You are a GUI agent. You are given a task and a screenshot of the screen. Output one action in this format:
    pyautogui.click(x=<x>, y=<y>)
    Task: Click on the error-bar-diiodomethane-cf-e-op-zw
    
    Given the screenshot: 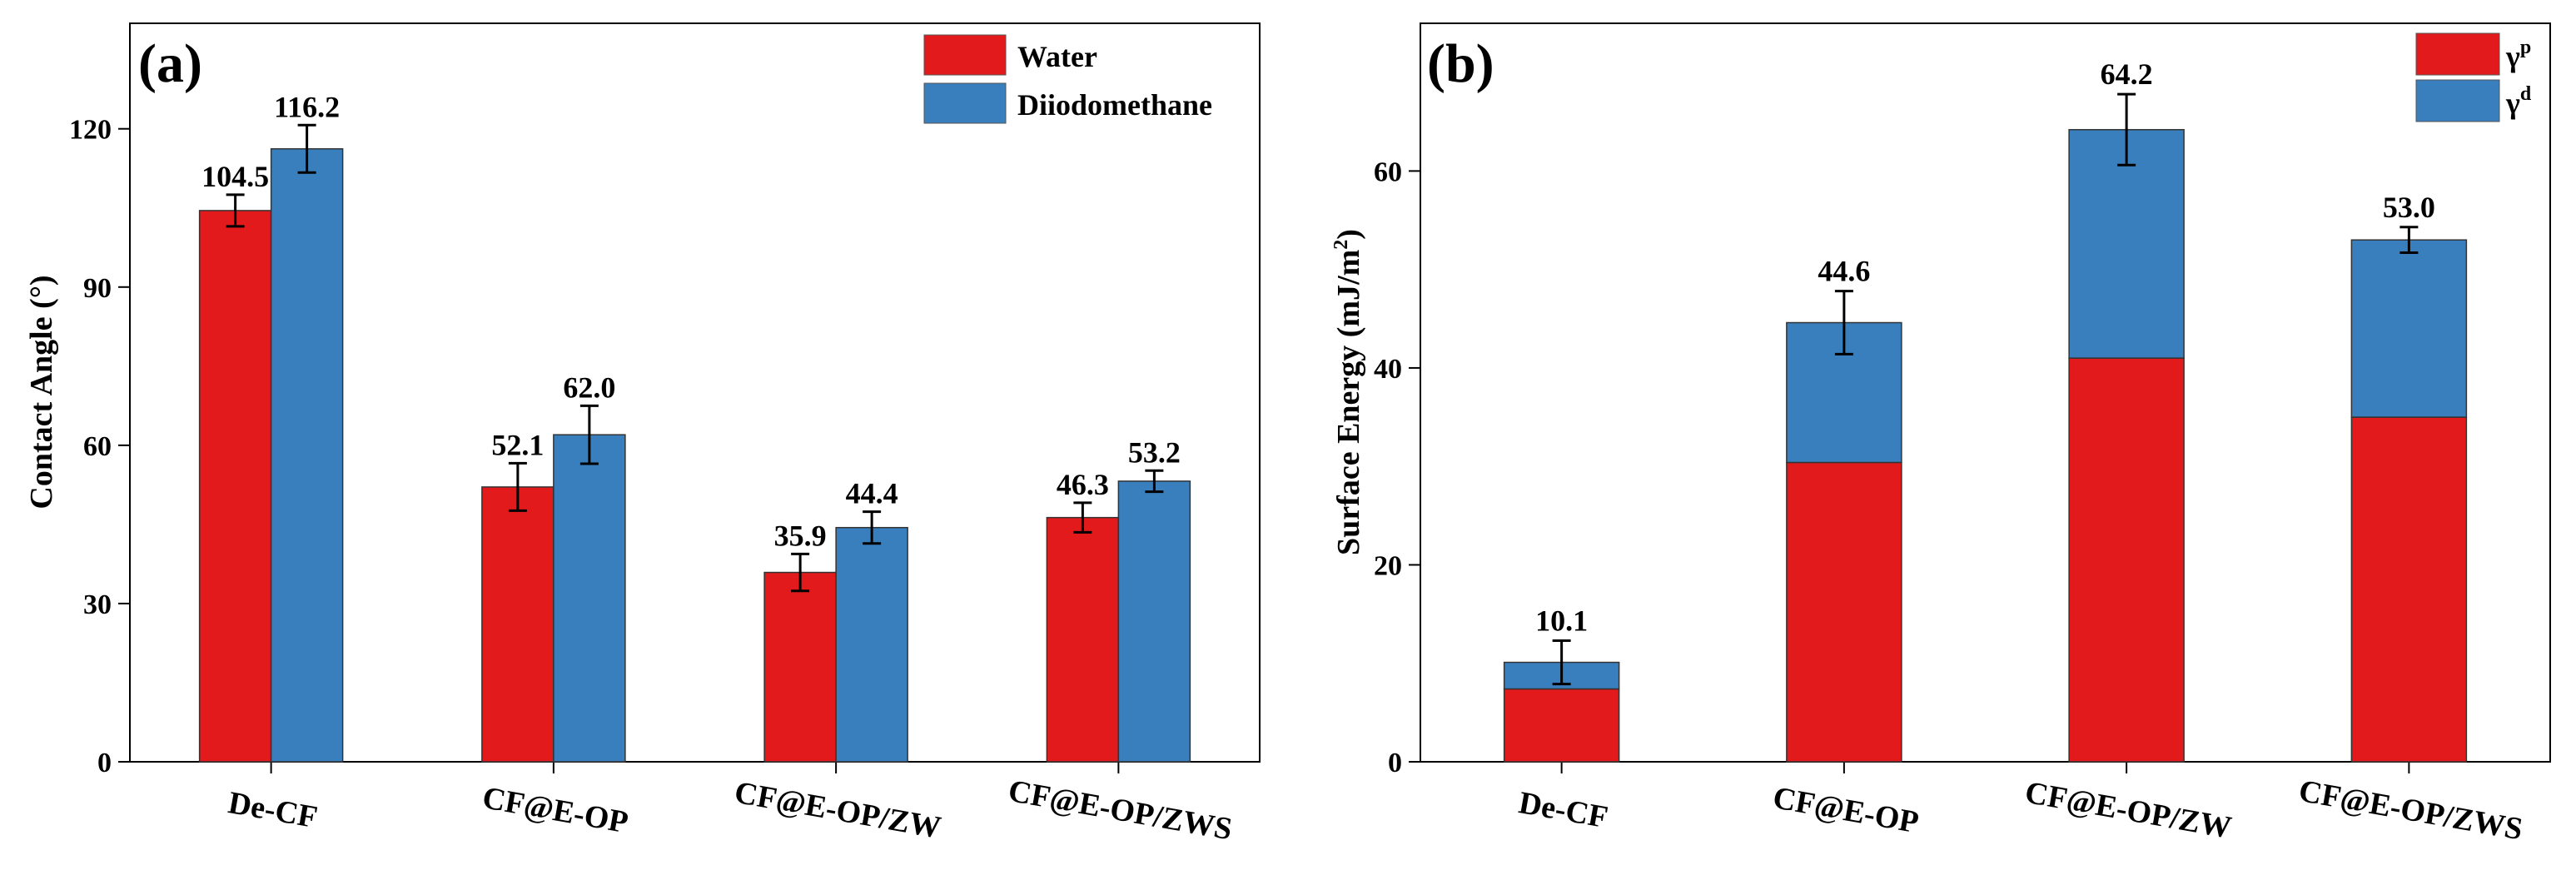 What is the action you would take?
    pyautogui.click(x=872, y=527)
    